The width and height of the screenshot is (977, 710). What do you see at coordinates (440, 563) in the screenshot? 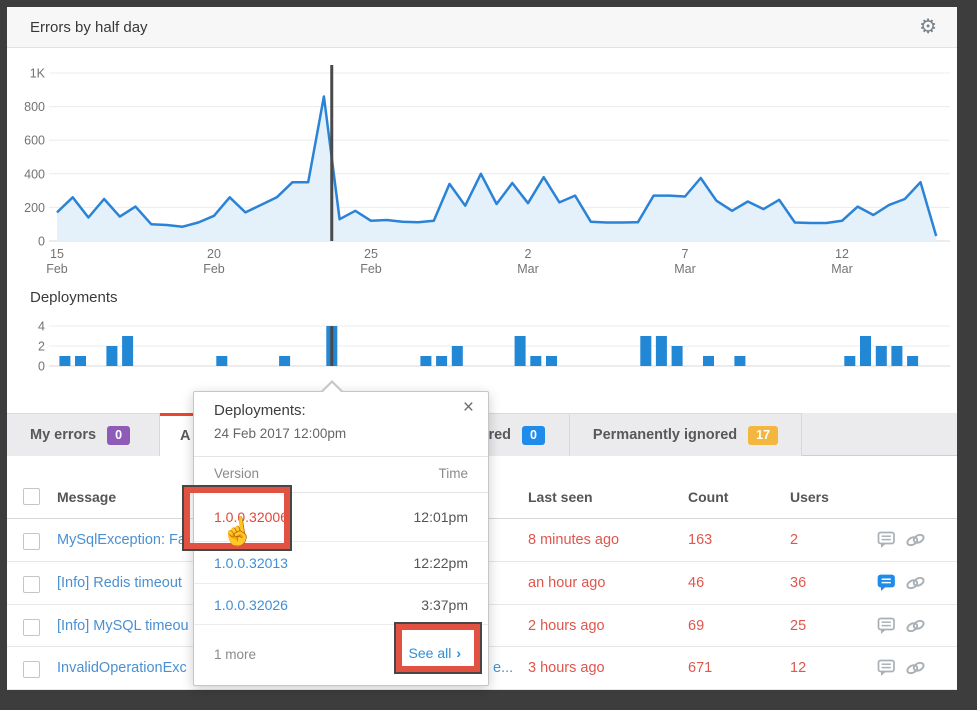
I see `deploy-time: 12:22pm` at bounding box center [440, 563].